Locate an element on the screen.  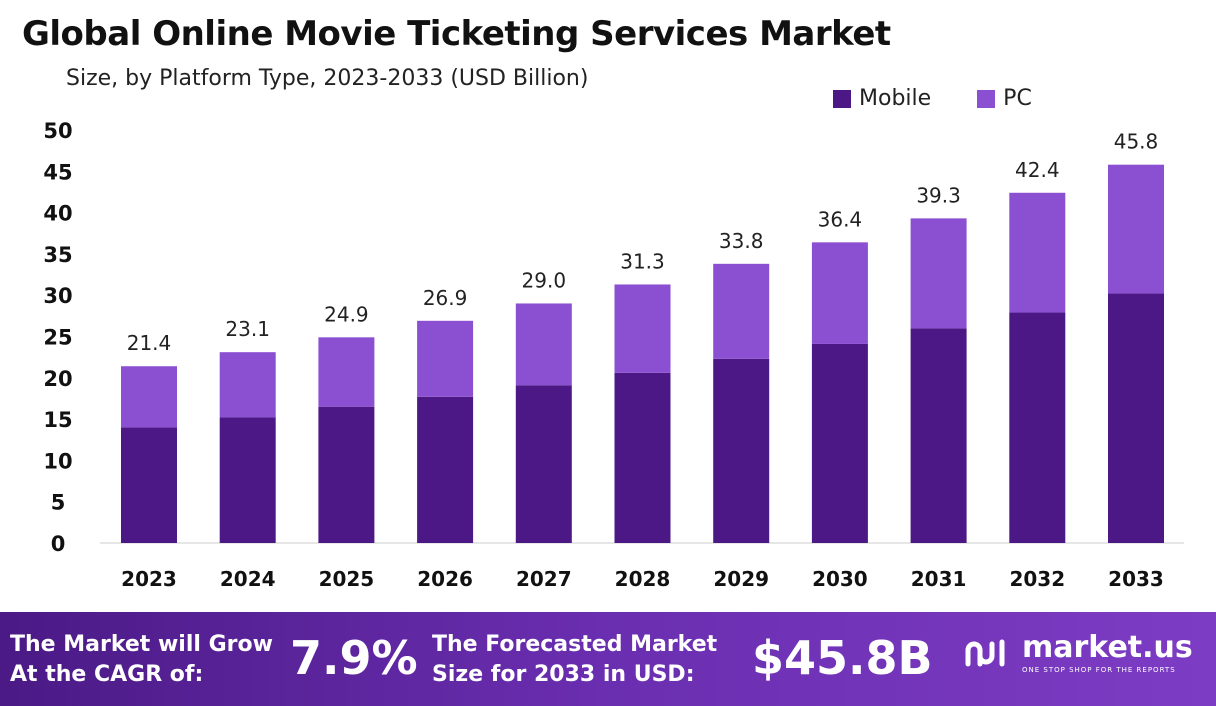
y-tick-label: 50 is located at coordinates (57, 131).